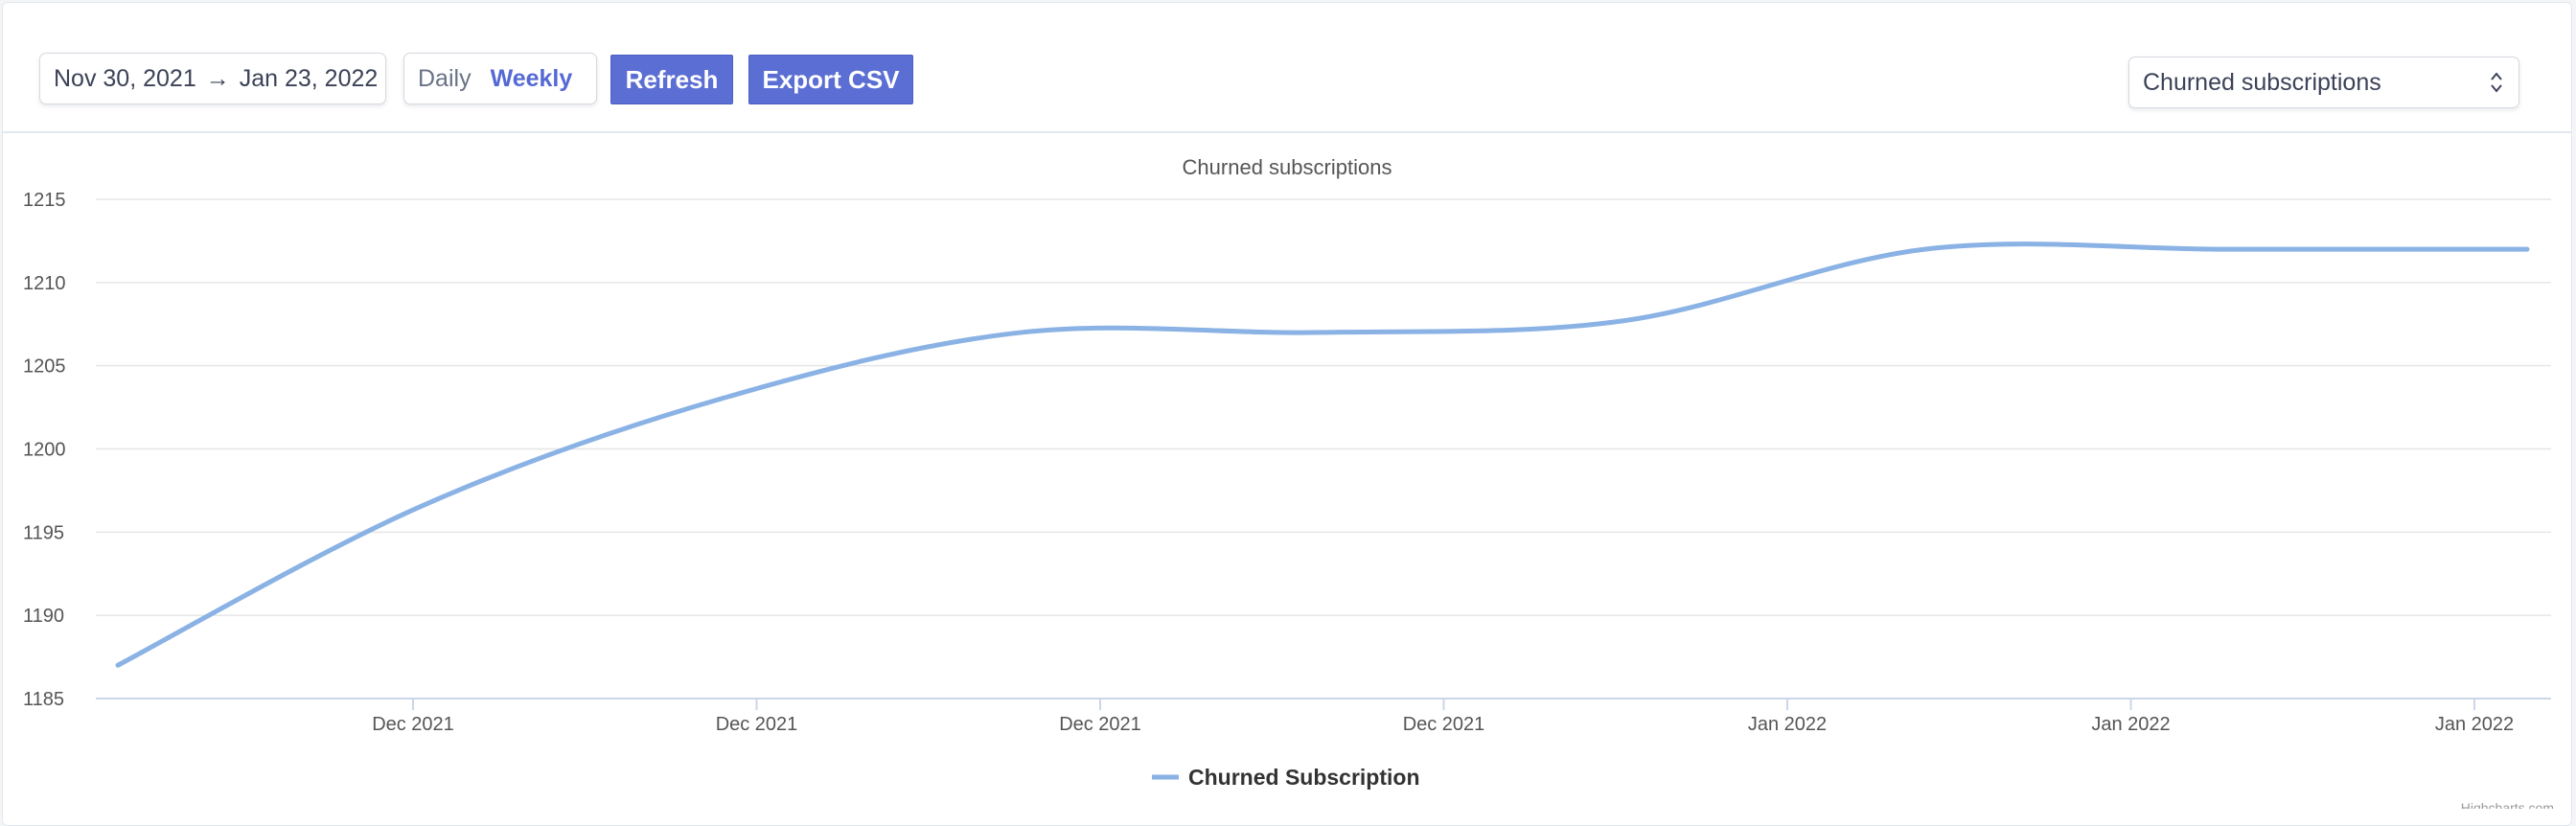 This screenshot has width=2576, height=826. What do you see at coordinates (43, 699) in the screenshot?
I see `y-tick-label: 1185` at bounding box center [43, 699].